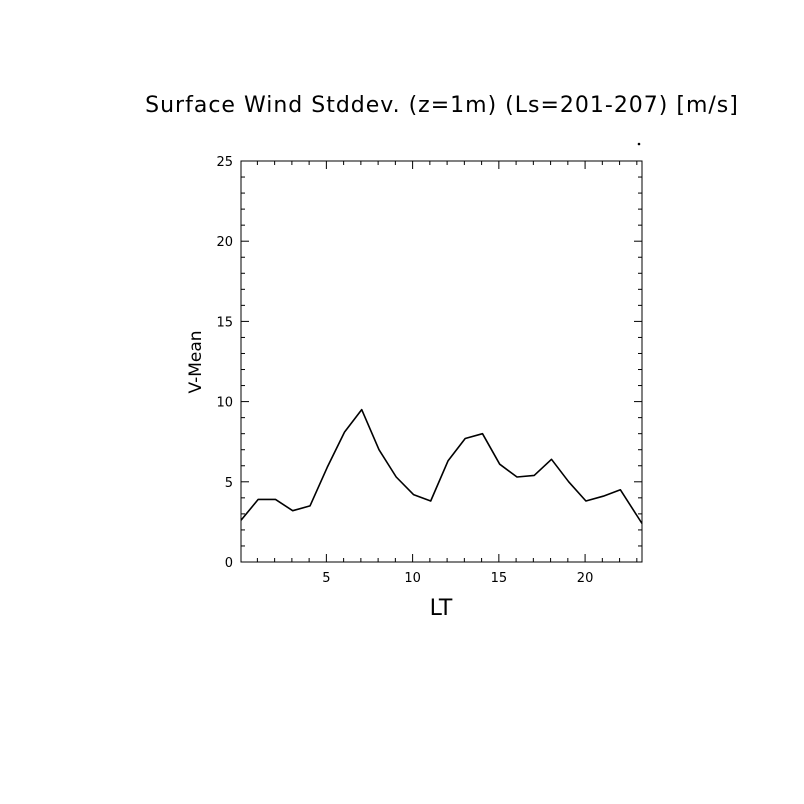  What do you see at coordinates (412, 578) in the screenshot?
I see `x-tick-label: 10` at bounding box center [412, 578].